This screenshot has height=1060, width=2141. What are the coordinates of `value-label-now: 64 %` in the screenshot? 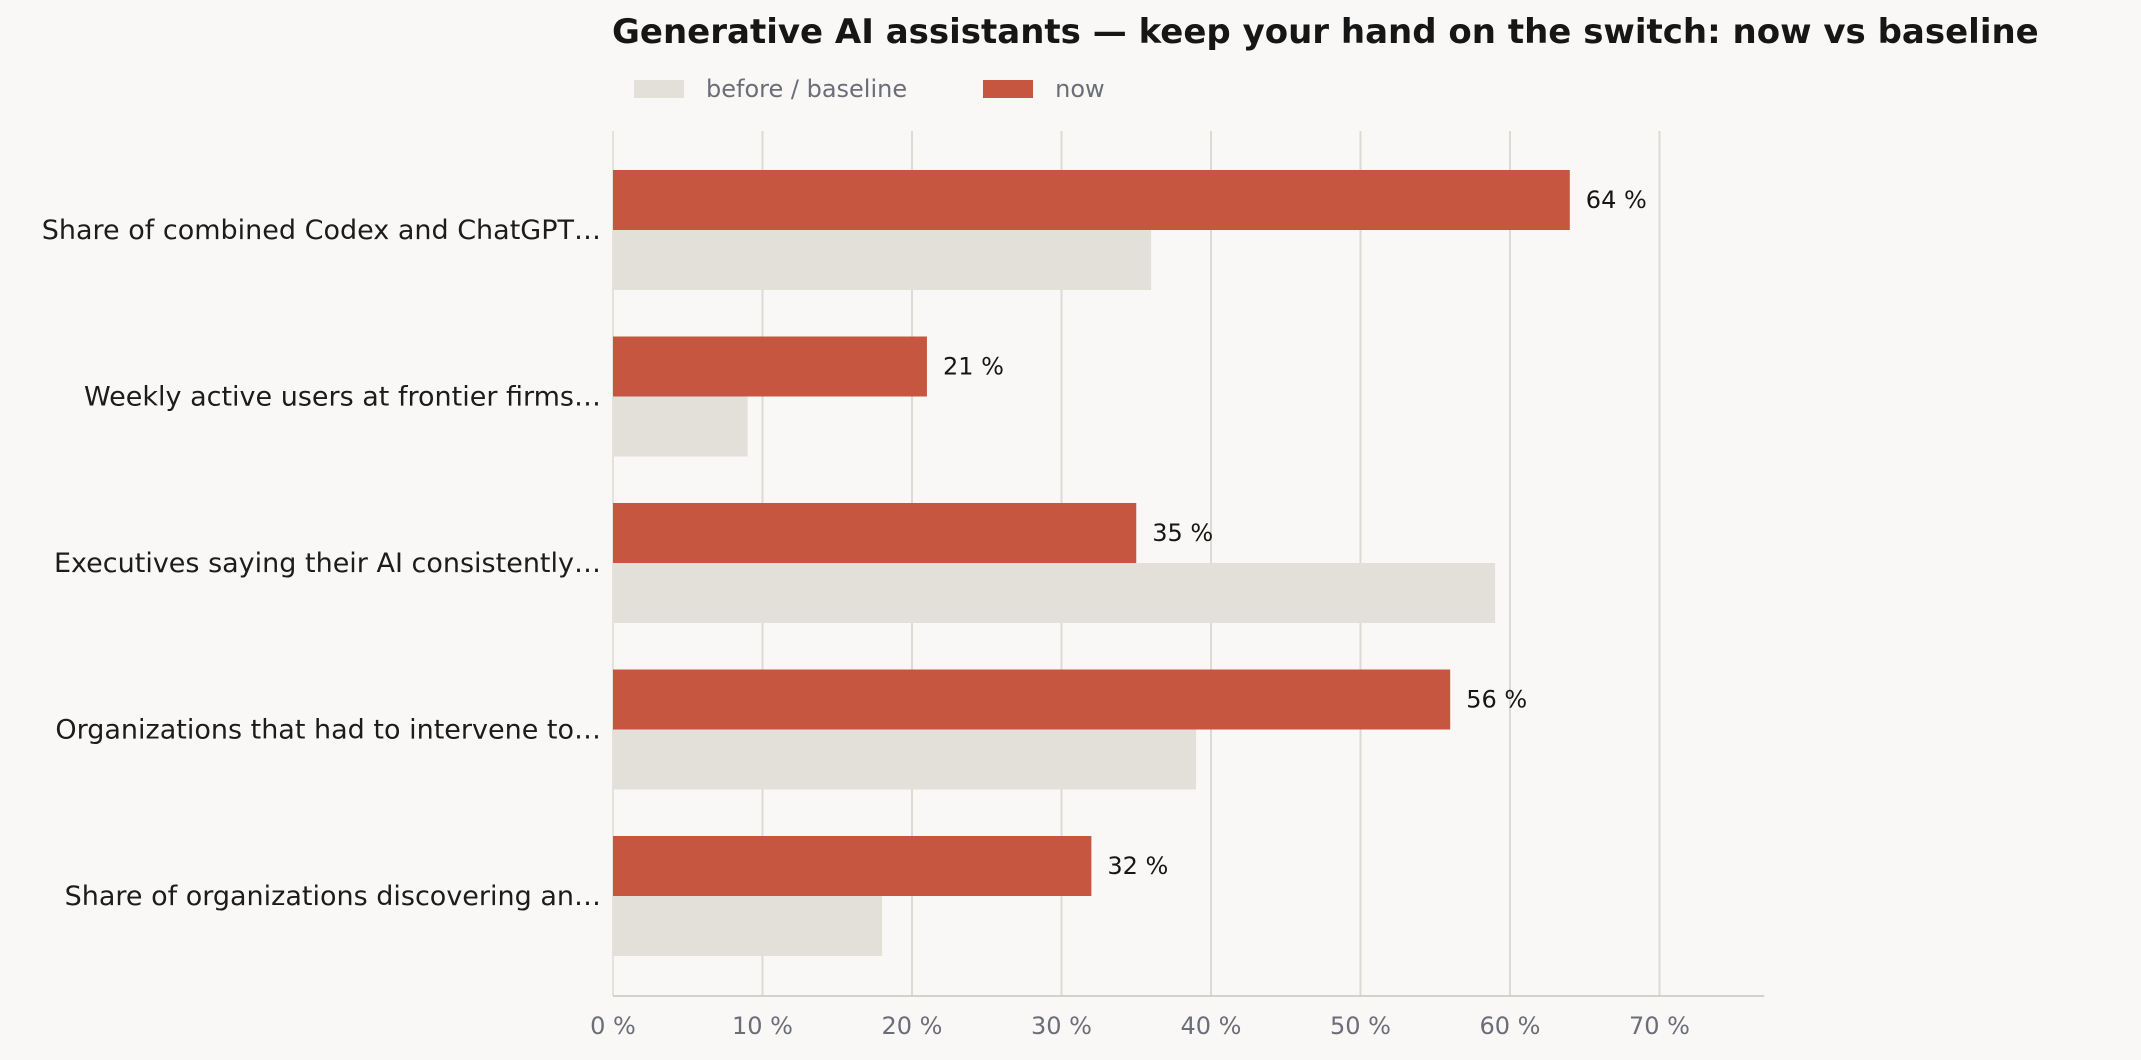 It's located at (1616, 200).